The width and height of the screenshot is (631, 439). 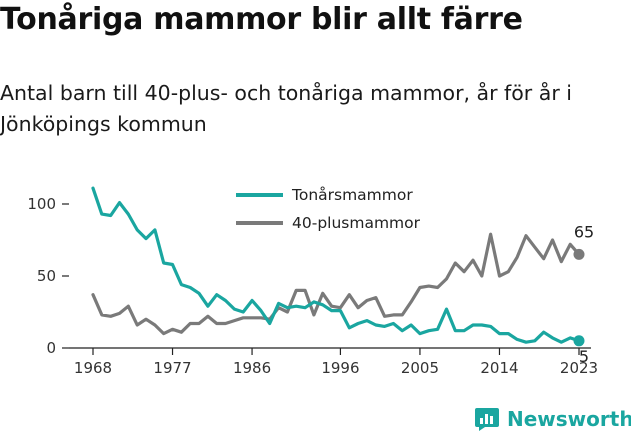 I want to click on legend-label-40plusmammor: 40-plusmammor, so click(x=356, y=223).